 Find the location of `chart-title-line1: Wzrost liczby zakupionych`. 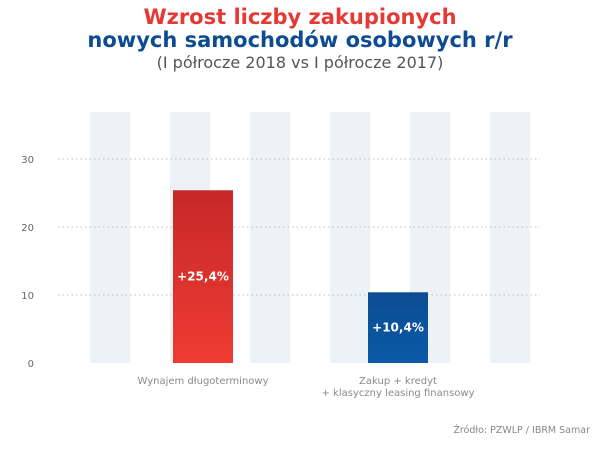

chart-title-line1: Wzrost liczby zakupionych is located at coordinates (300, 17).